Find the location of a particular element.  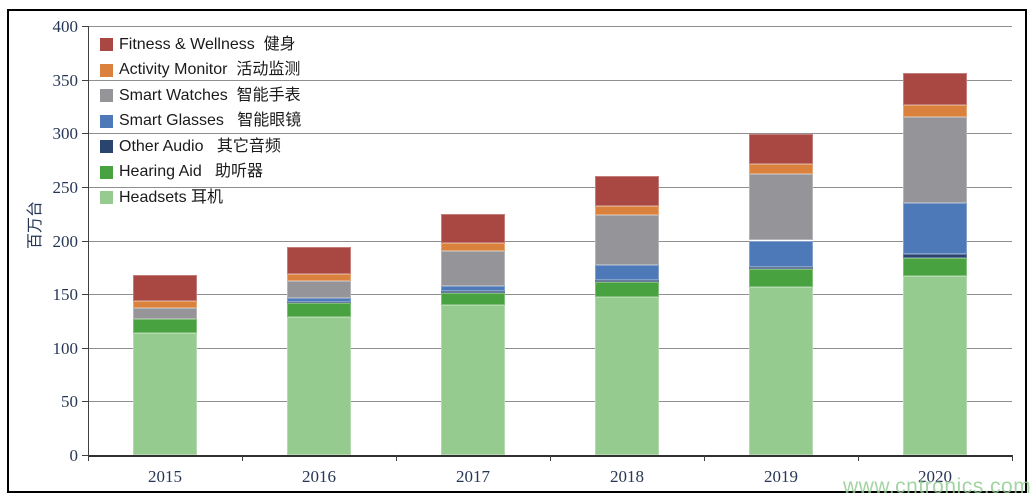

legend-swatch-hearing-aid is located at coordinates (106, 172).